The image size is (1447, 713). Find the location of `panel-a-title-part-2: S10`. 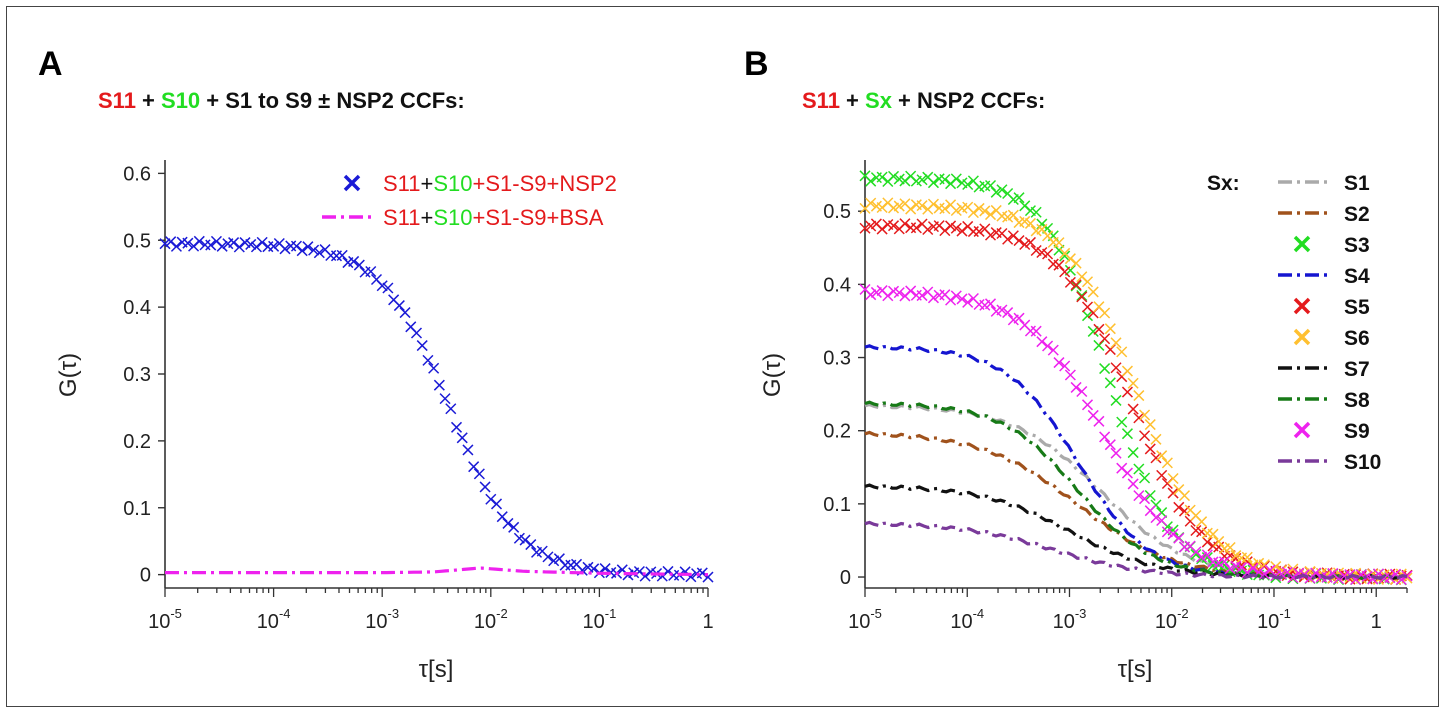

panel-a-title-part-2: S10 is located at coordinates (180, 100).